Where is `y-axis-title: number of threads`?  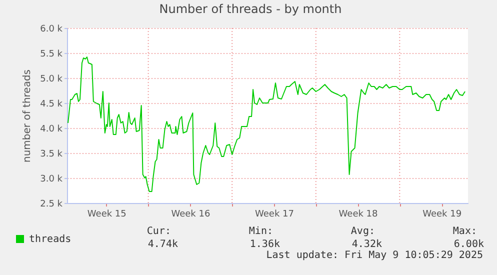
y-axis-title: number of threads is located at coordinates (28, 116).